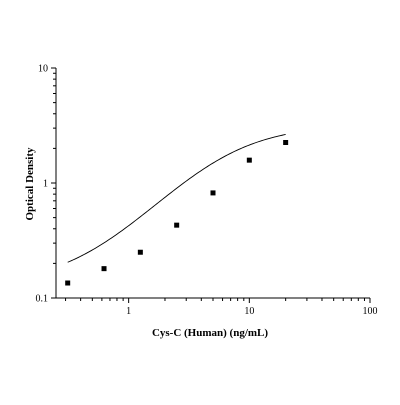  I want to click on x-tick-label: 100, so click(370, 311).